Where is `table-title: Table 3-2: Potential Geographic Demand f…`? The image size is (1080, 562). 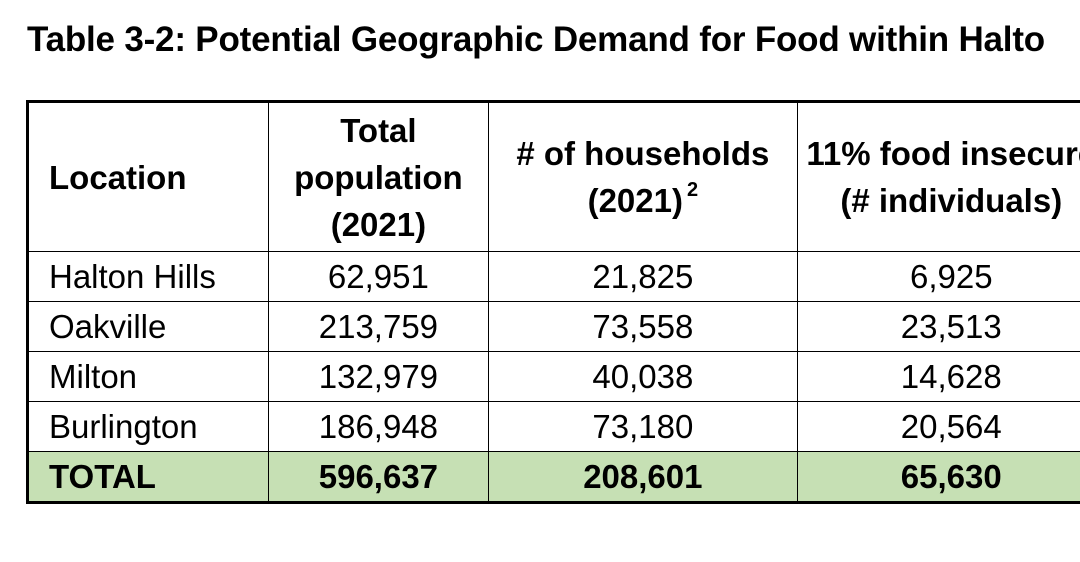
table-title: Table 3-2: Potential Geographic Demand f… is located at coordinates (536, 39).